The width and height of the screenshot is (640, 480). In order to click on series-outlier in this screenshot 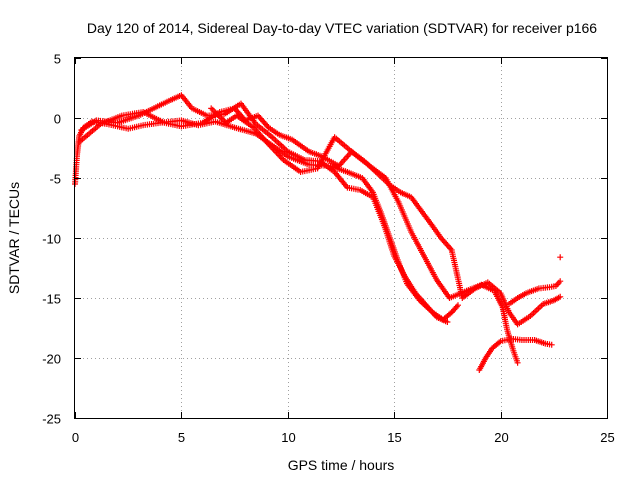, I will do `click(560, 257)`.